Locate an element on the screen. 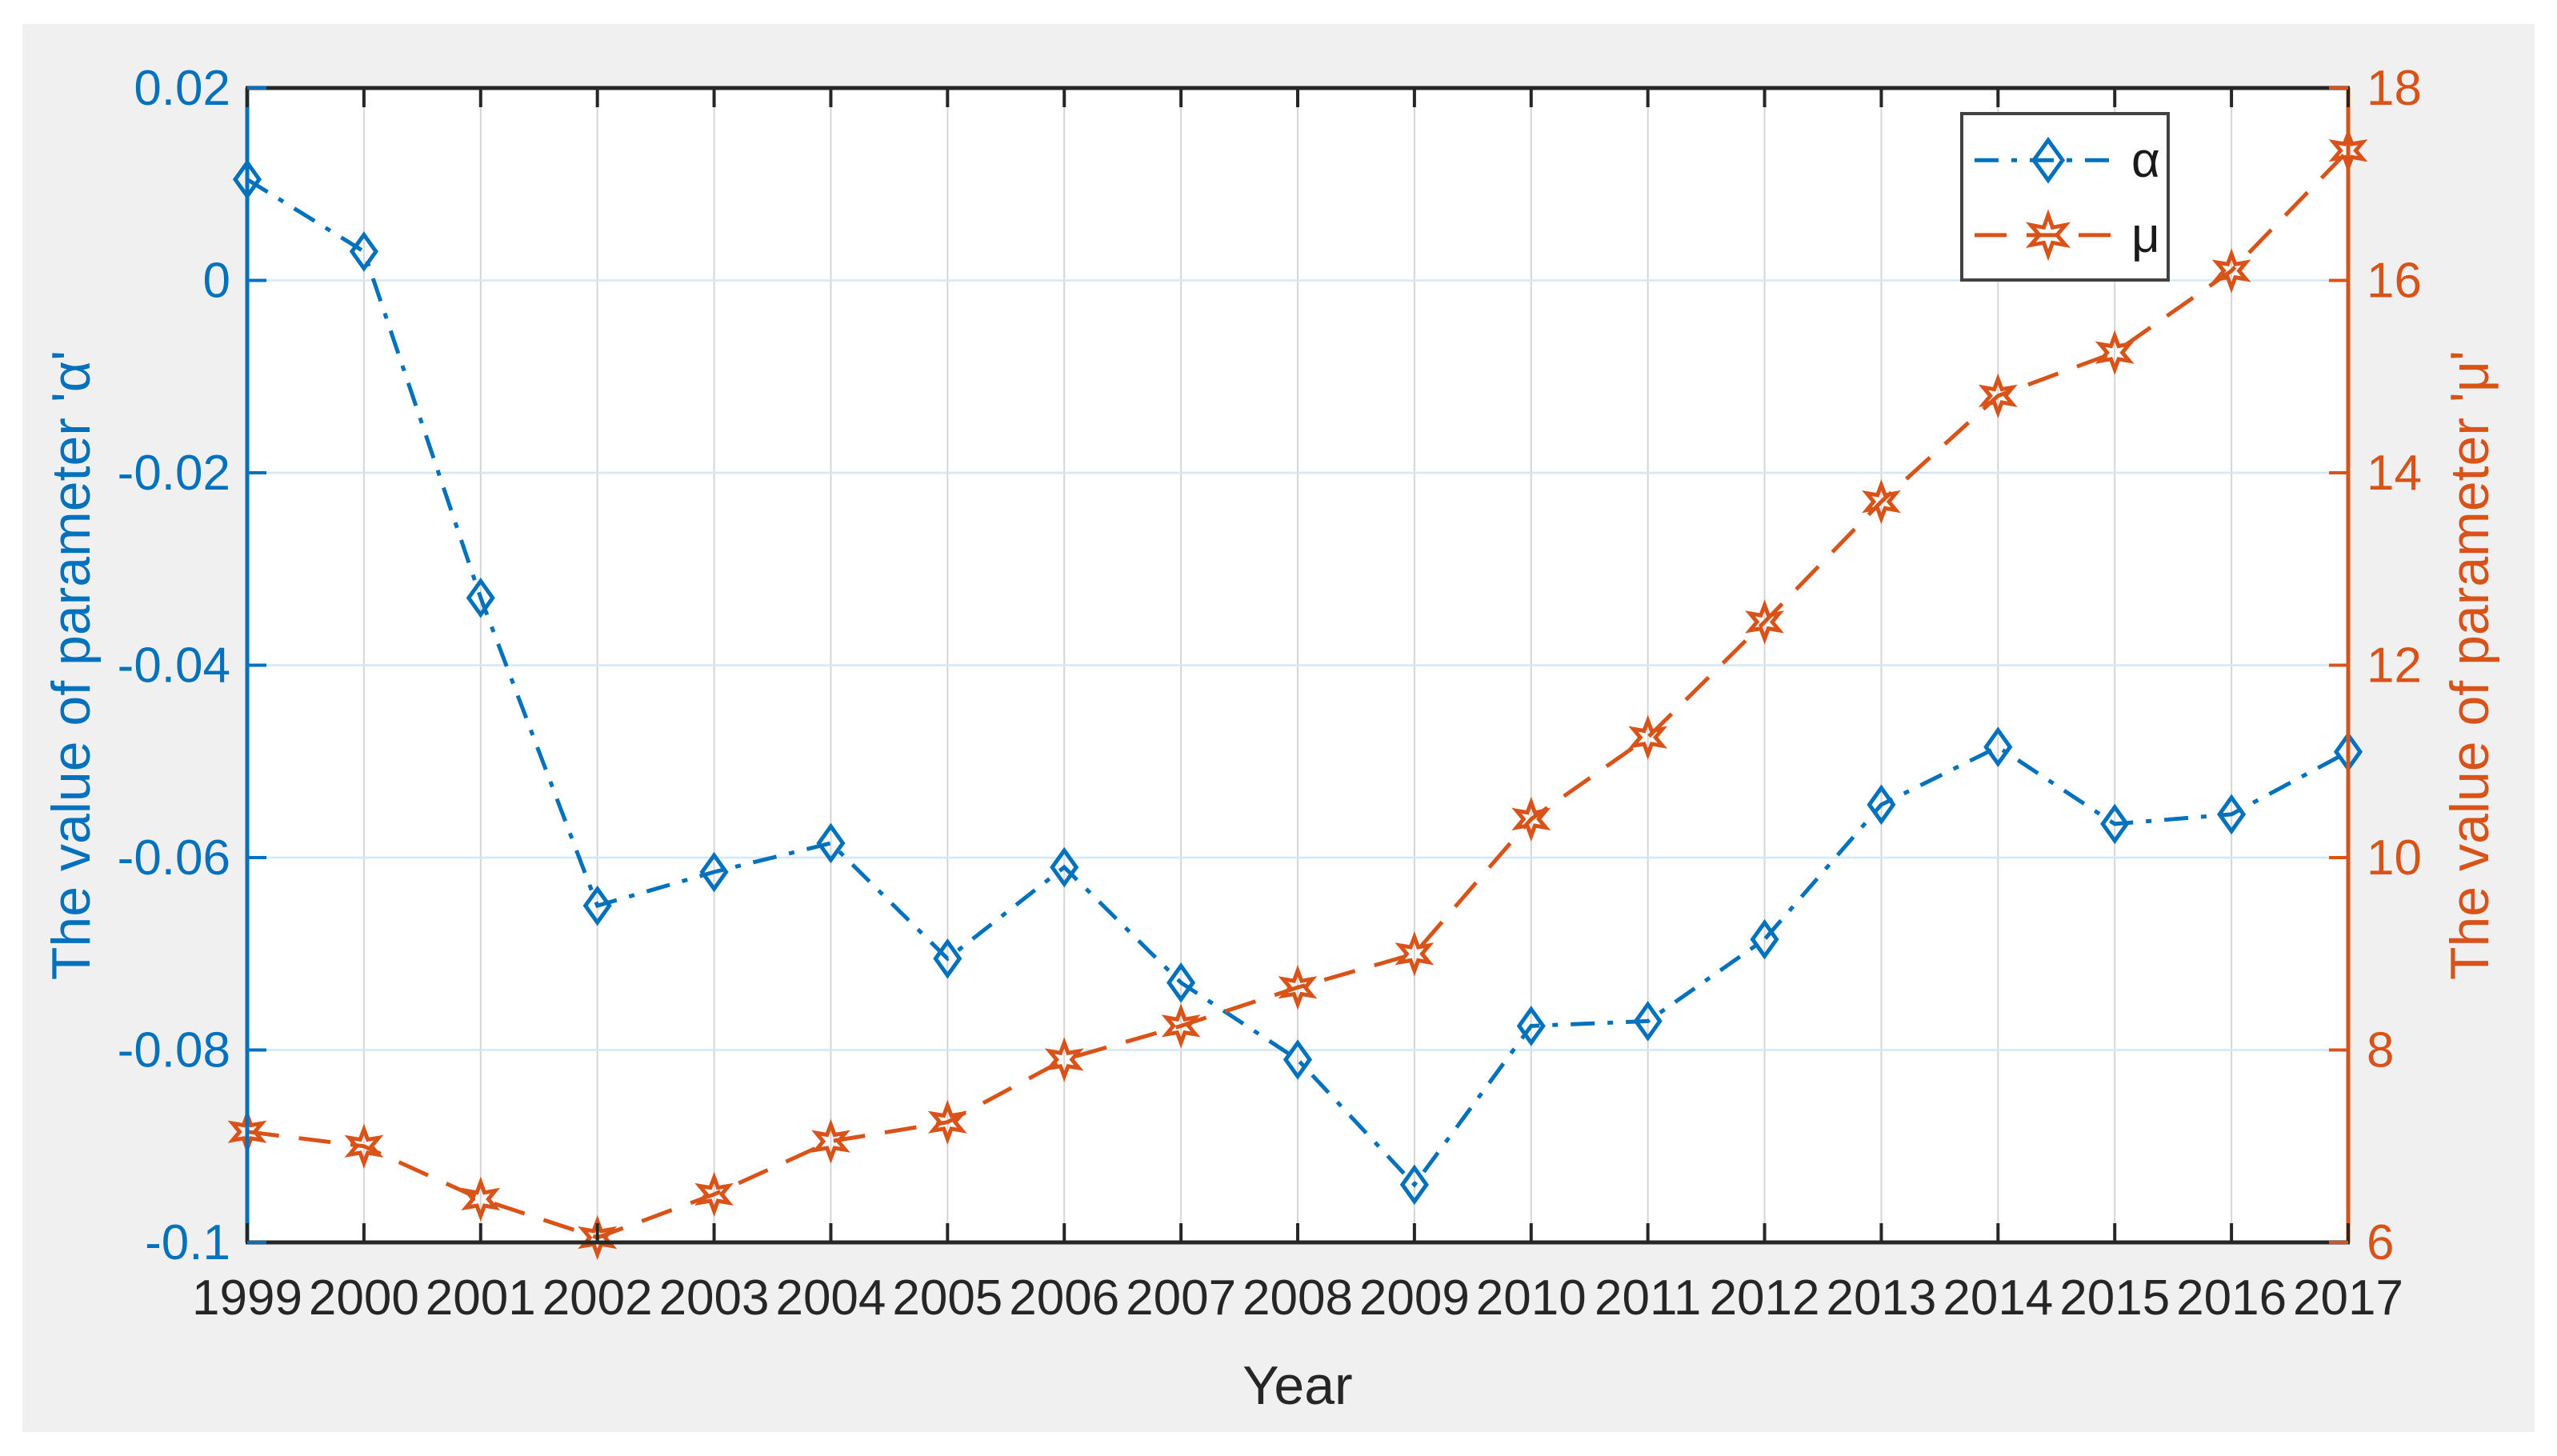 Image resolution: width=2557 pixels, height=1456 pixels. legend: αμ is located at coordinates (2065, 197).